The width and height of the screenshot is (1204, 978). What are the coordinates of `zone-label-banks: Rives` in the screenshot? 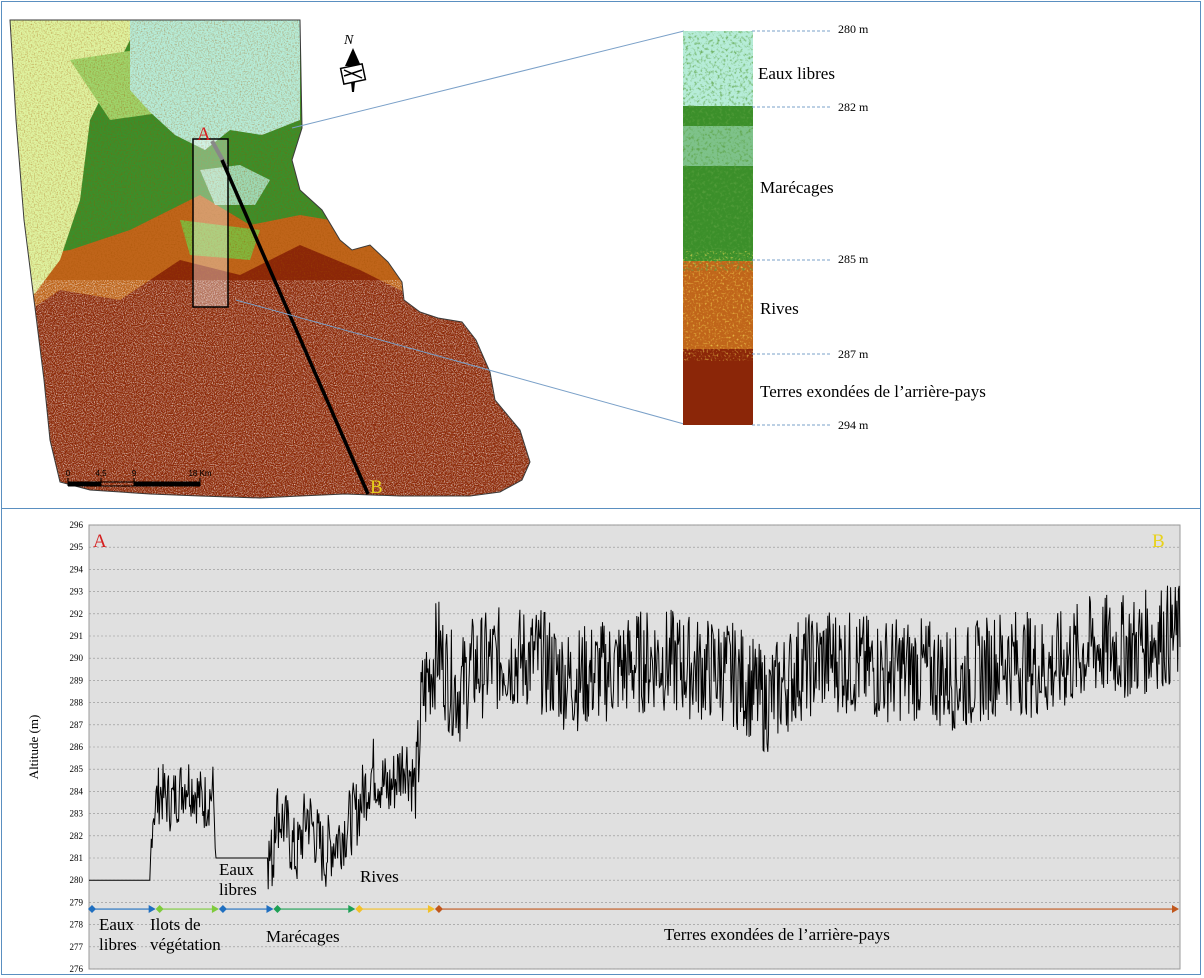 It's located at (379, 876).